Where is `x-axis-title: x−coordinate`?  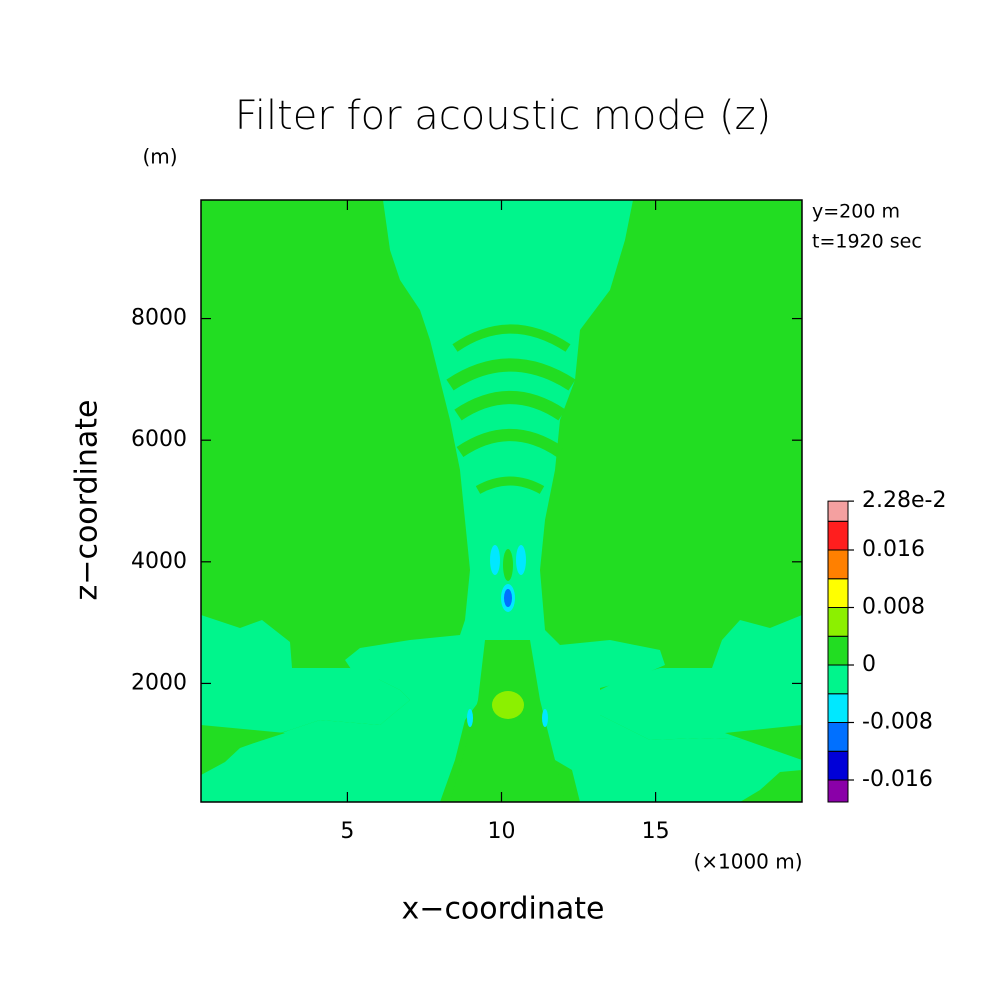
x-axis-title: x−coordinate is located at coordinates (503, 909).